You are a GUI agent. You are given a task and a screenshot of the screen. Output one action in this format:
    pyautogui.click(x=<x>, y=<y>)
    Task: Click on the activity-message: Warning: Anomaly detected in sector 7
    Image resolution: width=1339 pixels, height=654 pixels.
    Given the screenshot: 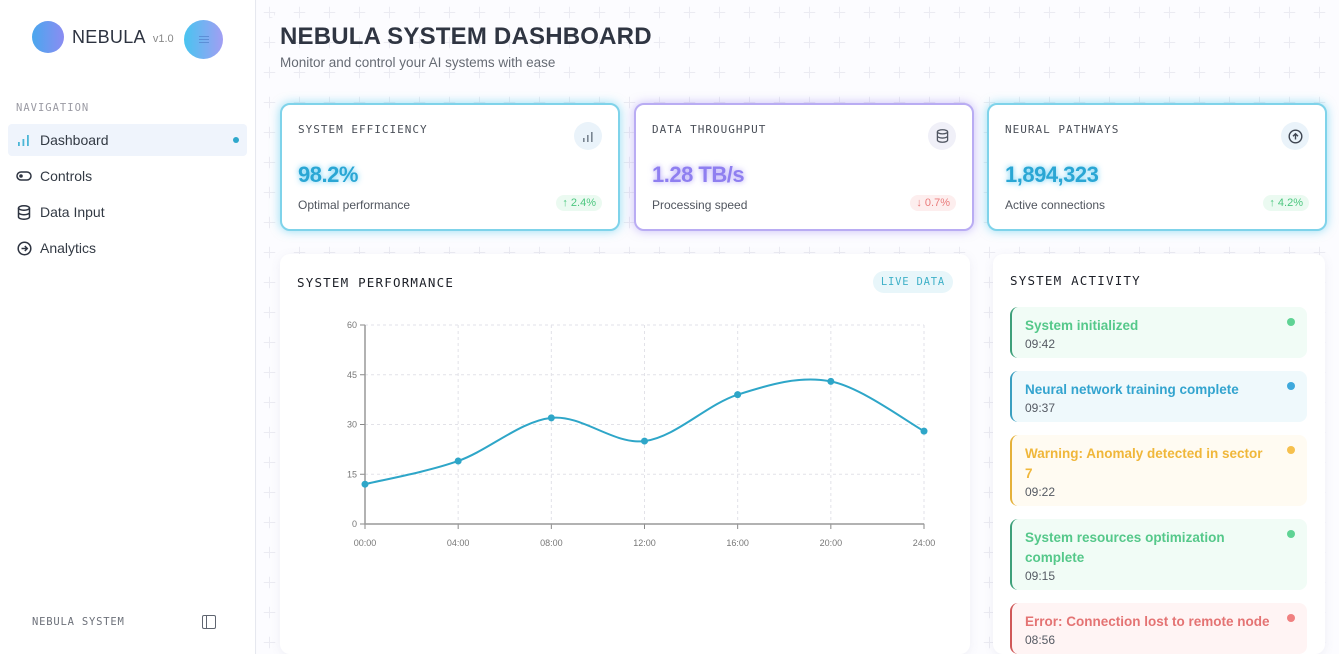 What is the action you would take?
    pyautogui.click(x=1144, y=463)
    